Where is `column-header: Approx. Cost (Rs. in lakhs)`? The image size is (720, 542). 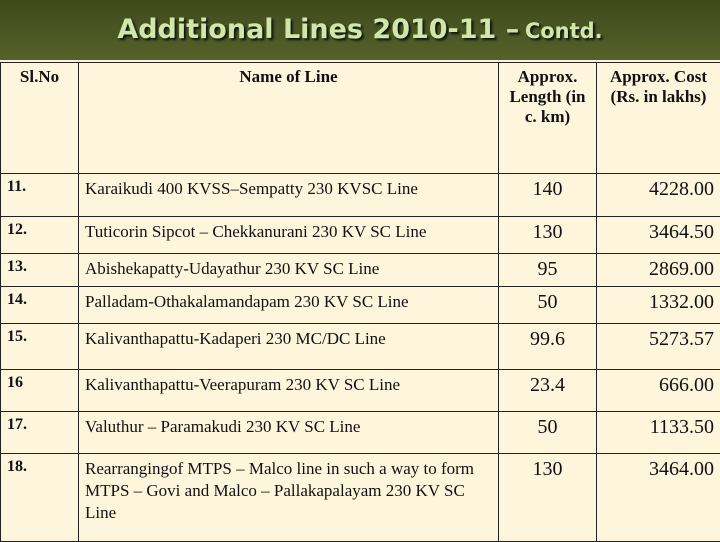 column-header: Approx. Cost (Rs. in lakhs) is located at coordinates (658, 118).